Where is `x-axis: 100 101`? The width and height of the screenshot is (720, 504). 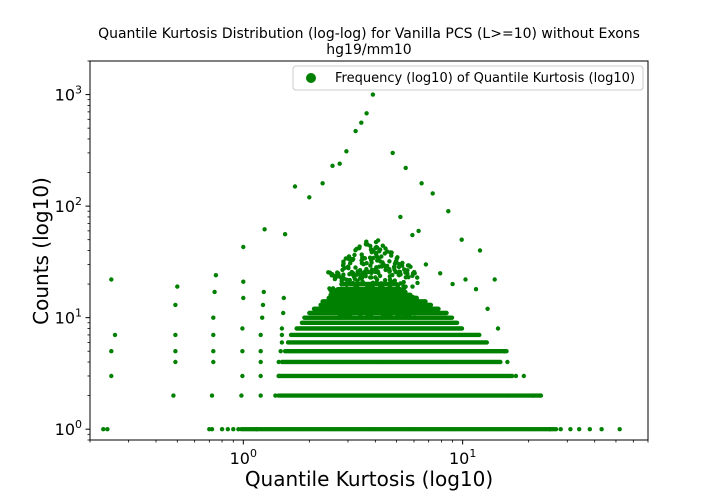
x-axis: 100 101 is located at coordinates (369, 454).